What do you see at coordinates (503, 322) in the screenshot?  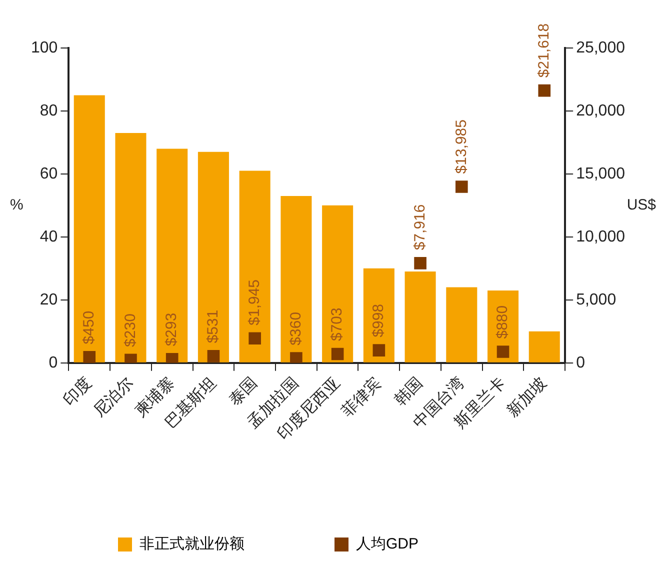 I see `data-label: $880` at bounding box center [503, 322].